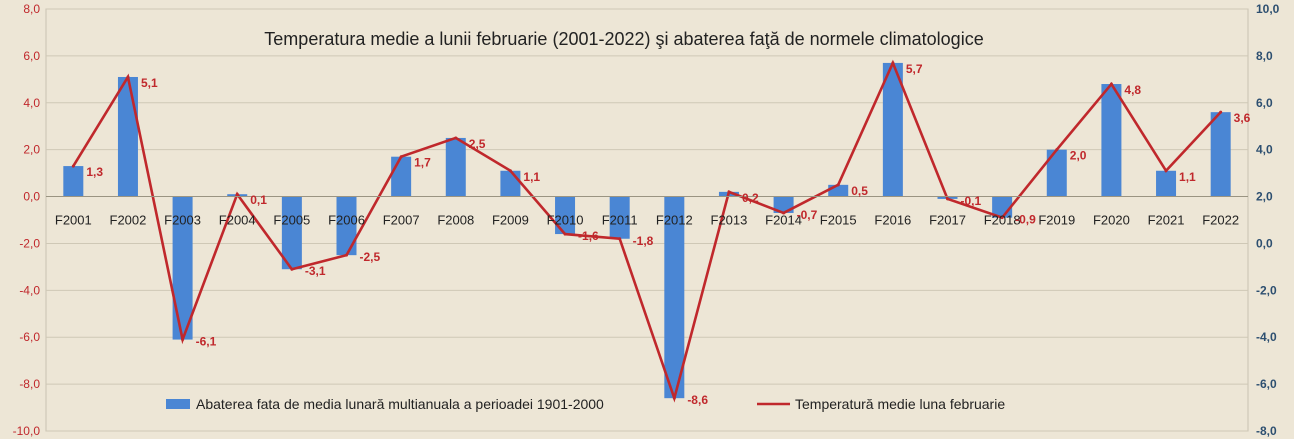 Image resolution: width=1294 pixels, height=439 pixels. What do you see at coordinates (674, 220) in the screenshot?
I see `x-tick-label: F2012` at bounding box center [674, 220].